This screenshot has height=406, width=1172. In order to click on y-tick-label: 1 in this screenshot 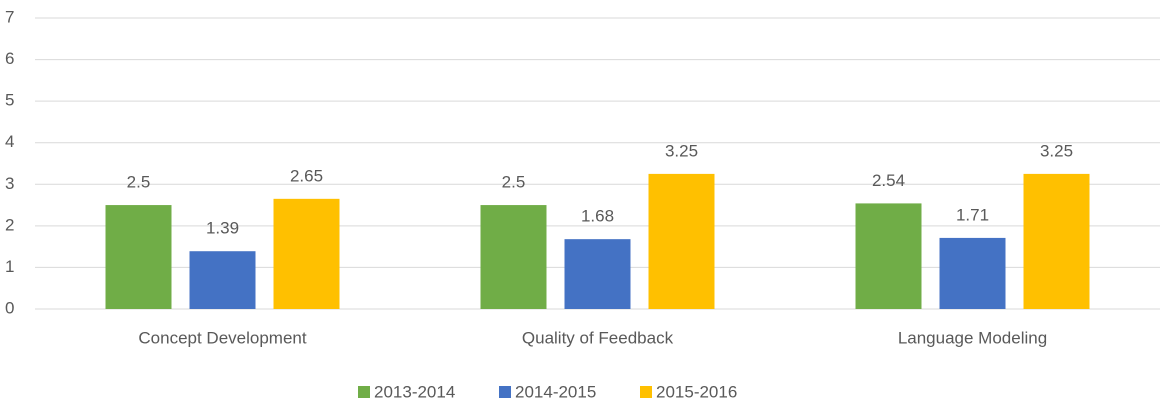, I will do `click(9, 266)`.